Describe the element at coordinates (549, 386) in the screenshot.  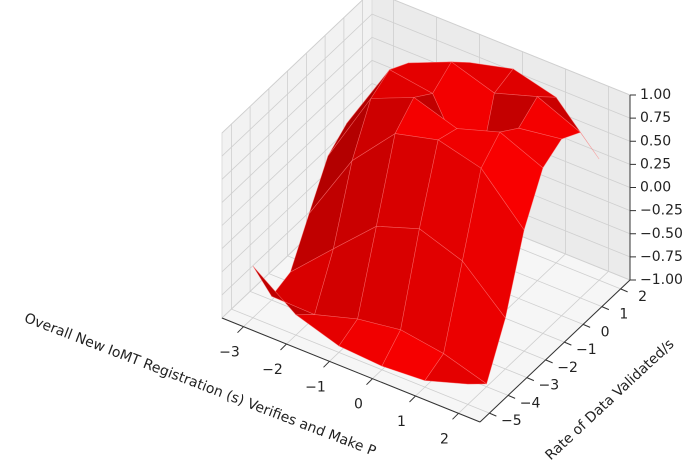
I see `y-tick-label: −3` at that location.